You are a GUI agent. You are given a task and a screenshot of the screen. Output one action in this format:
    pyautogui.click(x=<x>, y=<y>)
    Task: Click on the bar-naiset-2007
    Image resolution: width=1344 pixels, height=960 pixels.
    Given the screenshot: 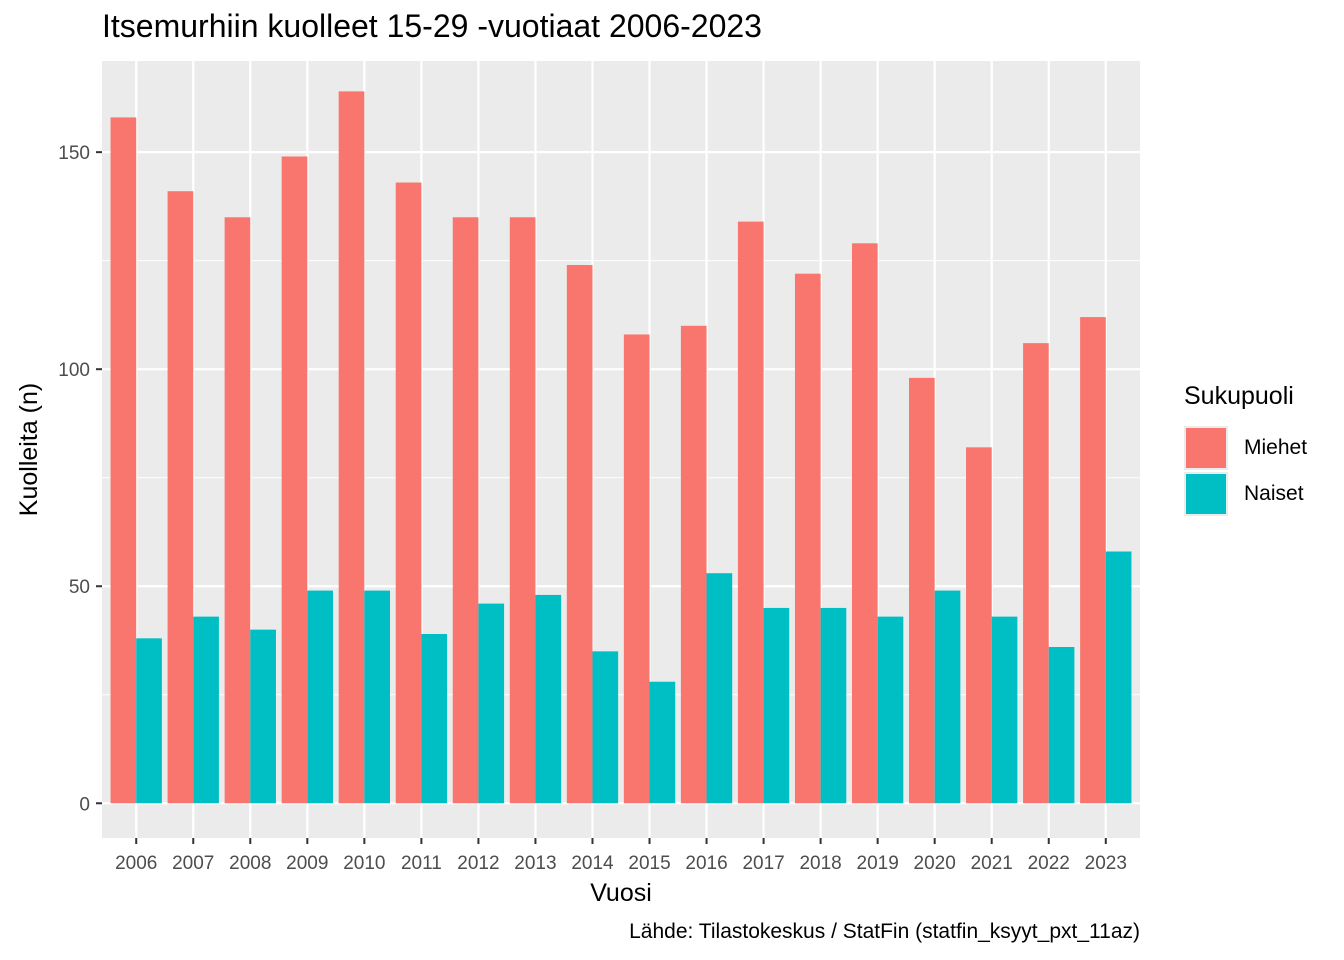 What is the action you would take?
    pyautogui.click(x=206, y=710)
    